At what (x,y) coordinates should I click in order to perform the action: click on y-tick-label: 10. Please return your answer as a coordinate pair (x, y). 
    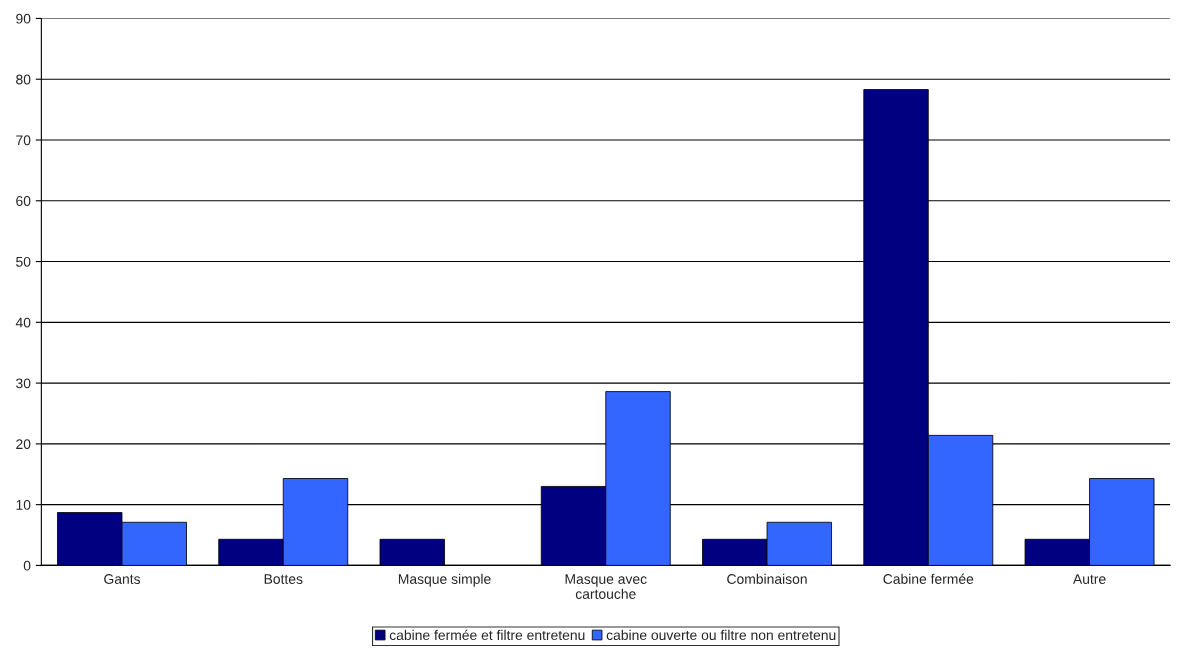
    Looking at the image, I should click on (23, 504).